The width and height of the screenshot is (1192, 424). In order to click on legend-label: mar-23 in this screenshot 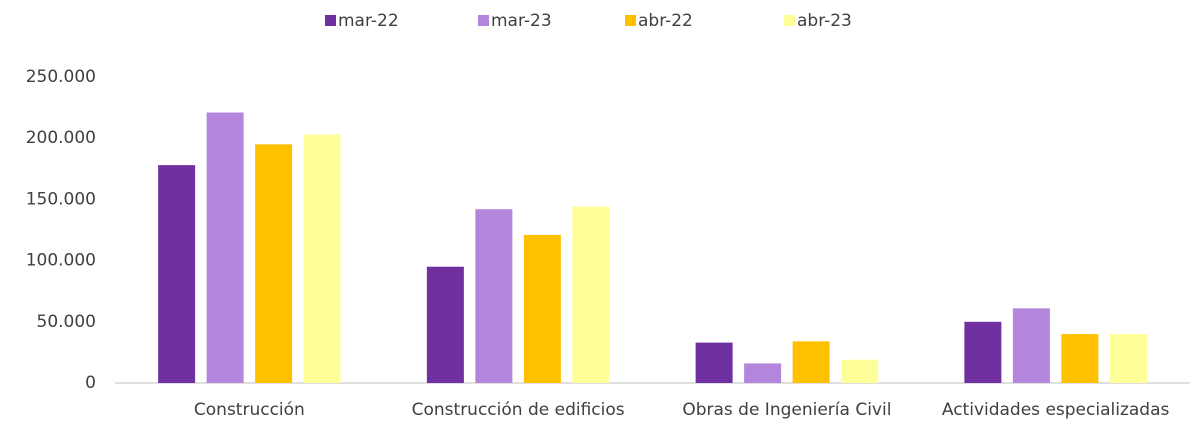, I will do `click(521, 21)`.